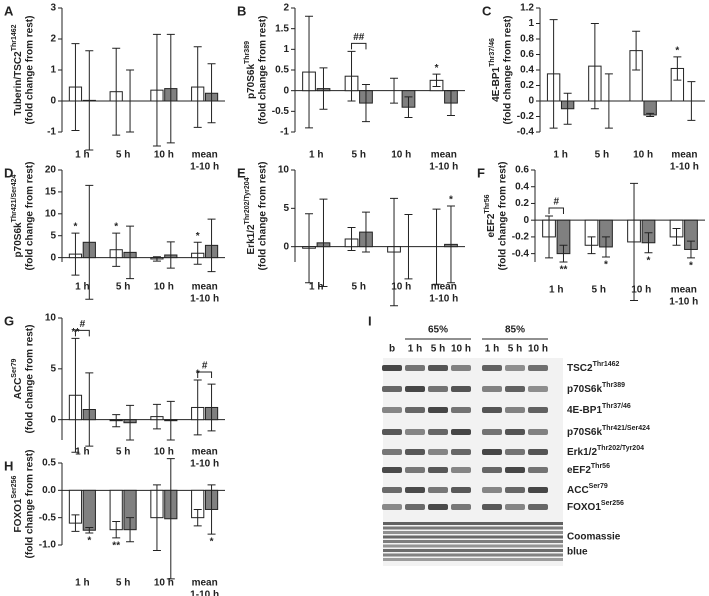  What do you see at coordinates (8, 172) in the screenshot?
I see `panel-letter: D` at bounding box center [8, 172].